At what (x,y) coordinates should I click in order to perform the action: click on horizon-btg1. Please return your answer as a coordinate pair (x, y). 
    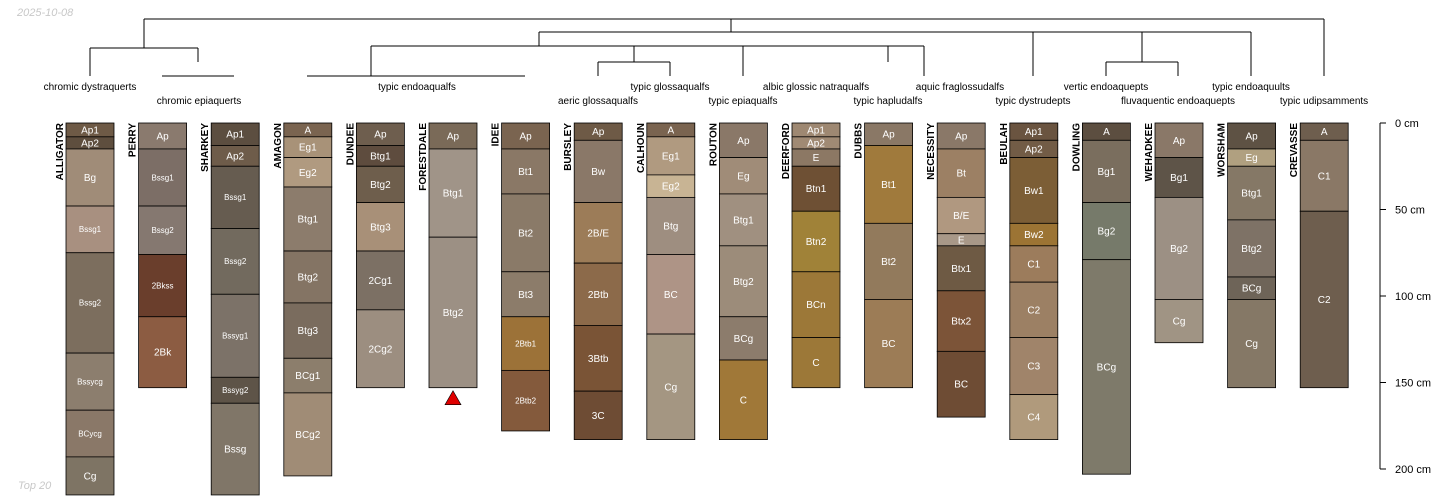
    Looking at the image, I should click on (308, 219).